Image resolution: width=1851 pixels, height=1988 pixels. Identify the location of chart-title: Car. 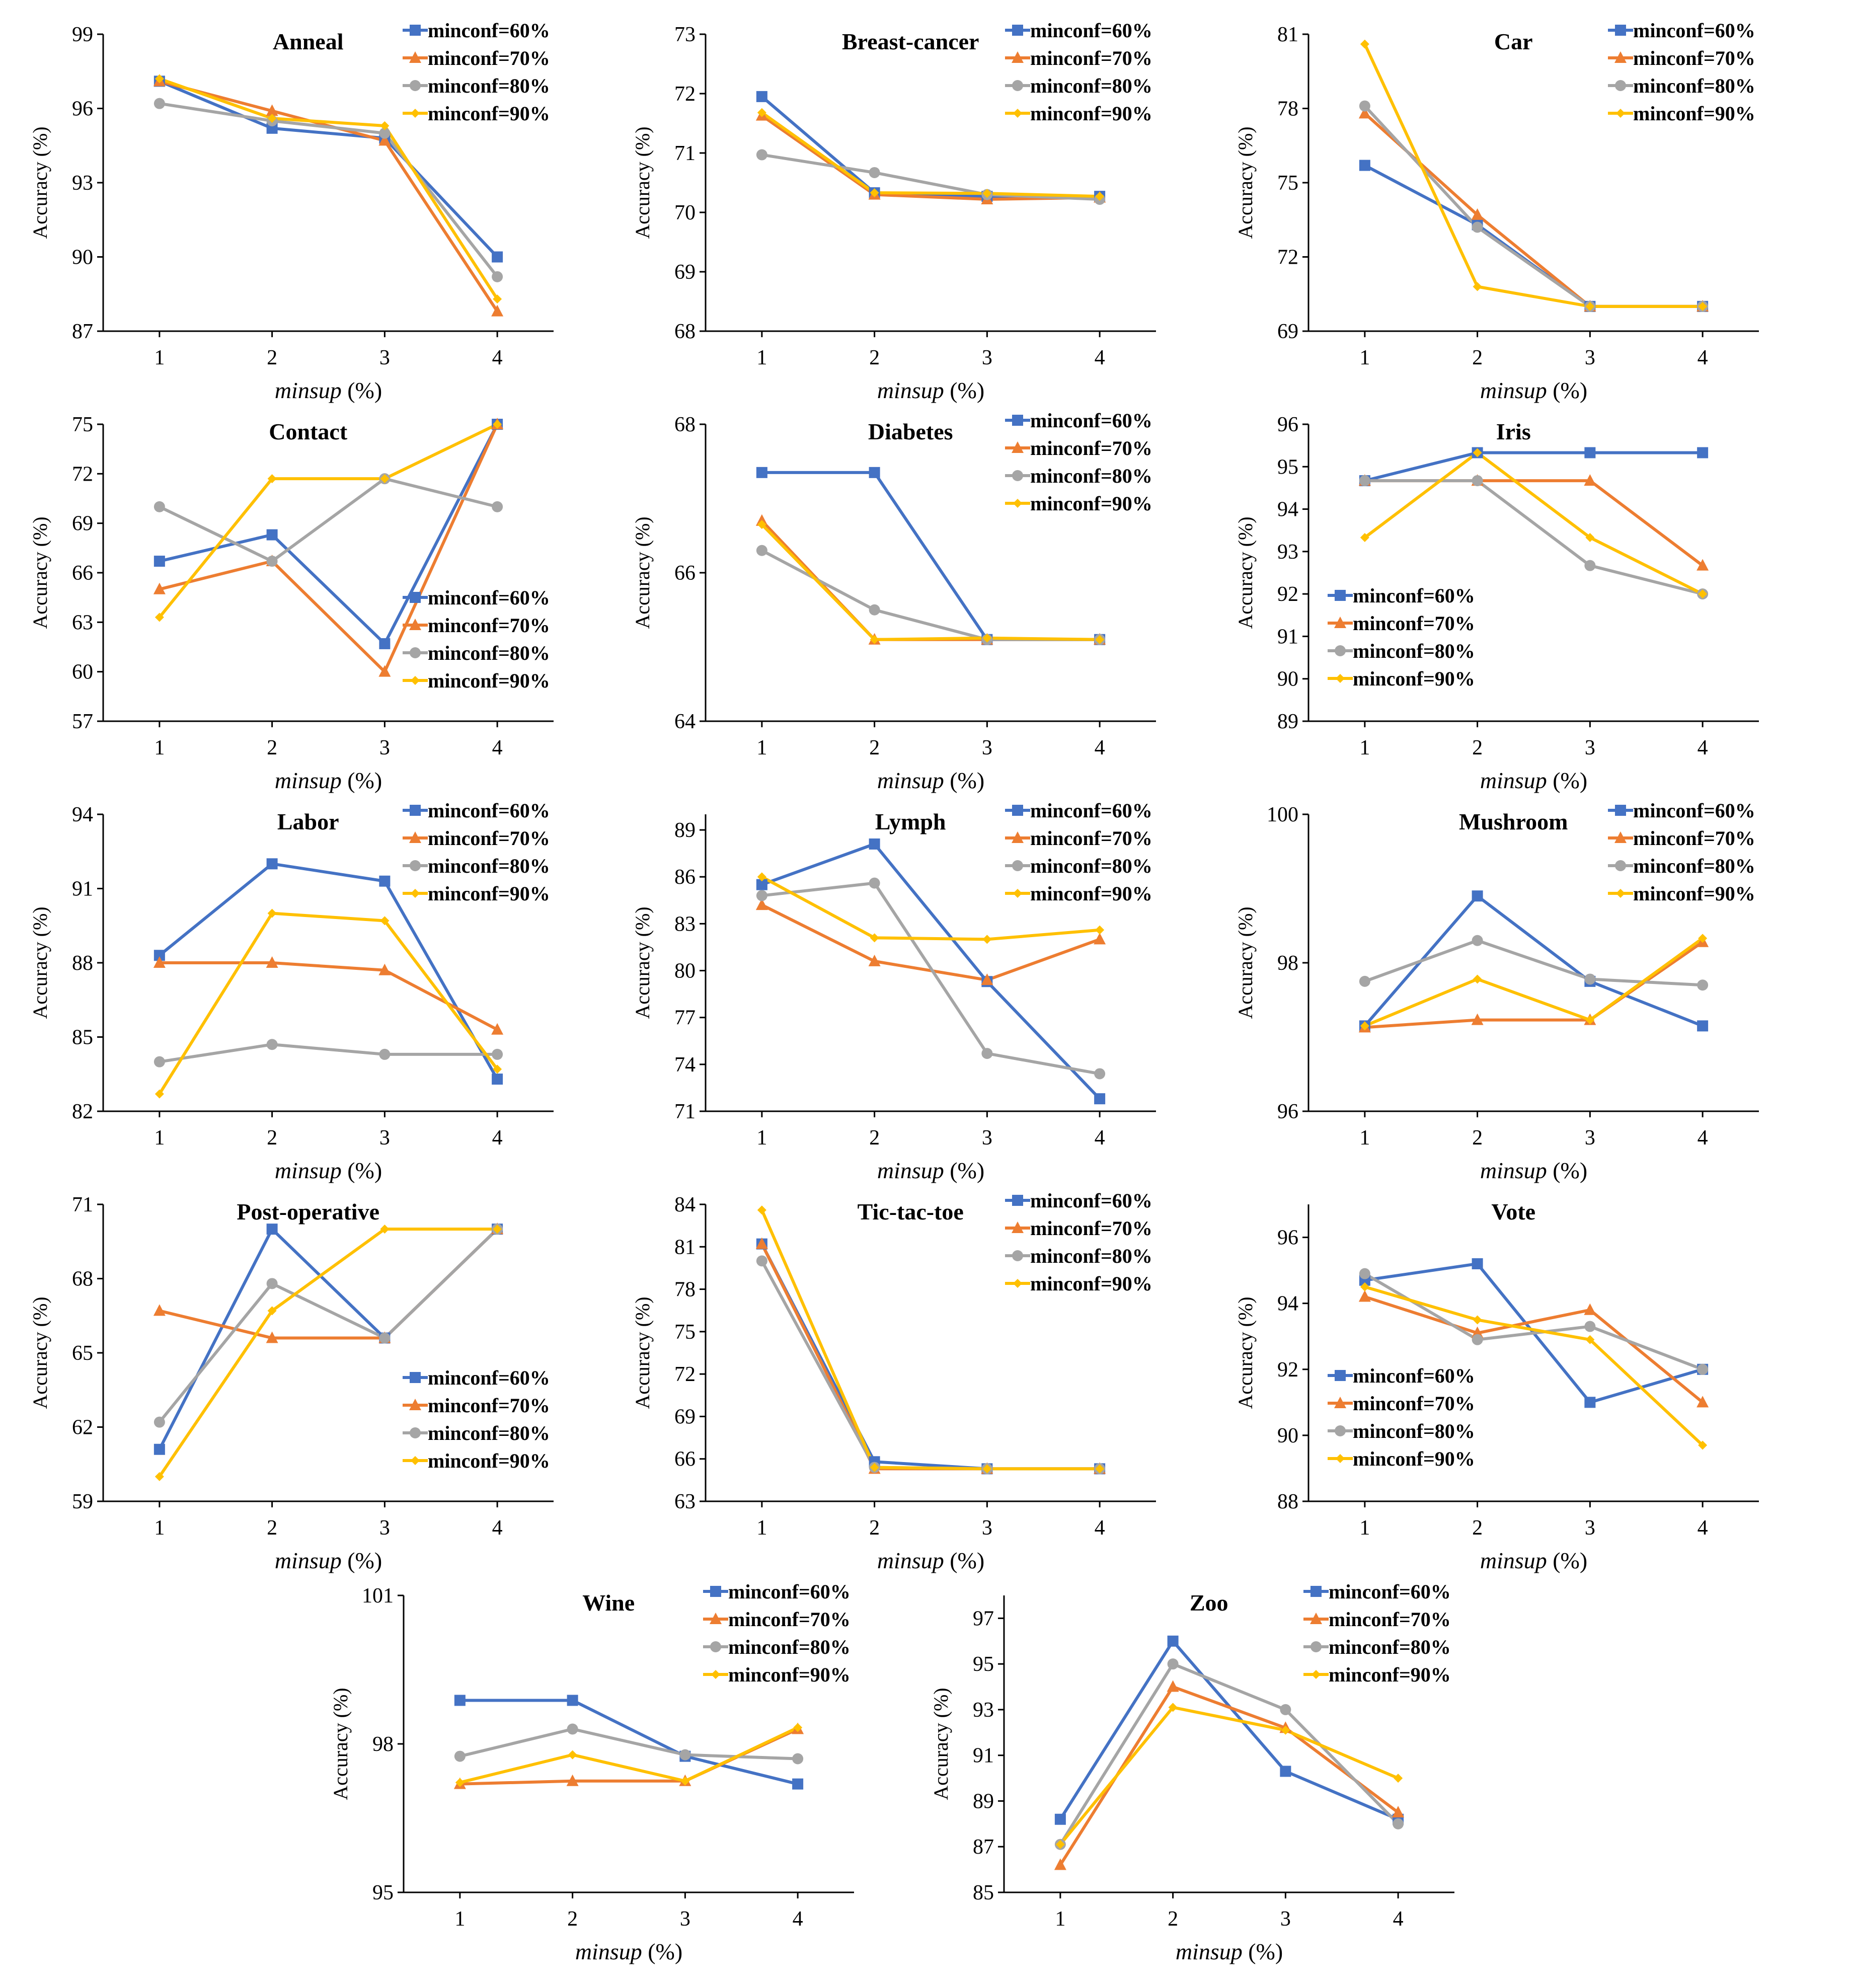
(1514, 41).